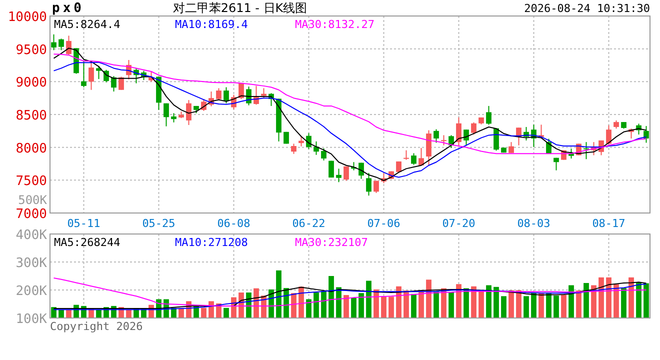 The height and width of the screenshot is (360, 660). What do you see at coordinates (334, 24) in the screenshot?
I see `text: MA30:8132.27` at bounding box center [334, 24].